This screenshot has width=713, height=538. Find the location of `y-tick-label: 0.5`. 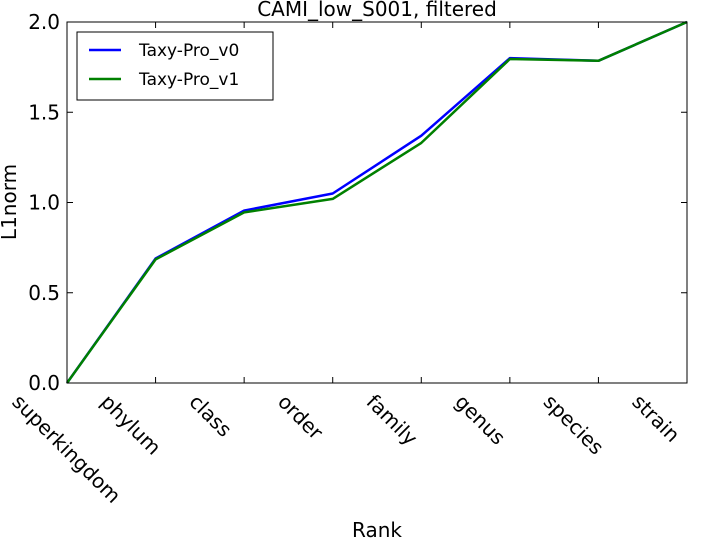

y-tick-label: 0.5 is located at coordinates (44, 293).